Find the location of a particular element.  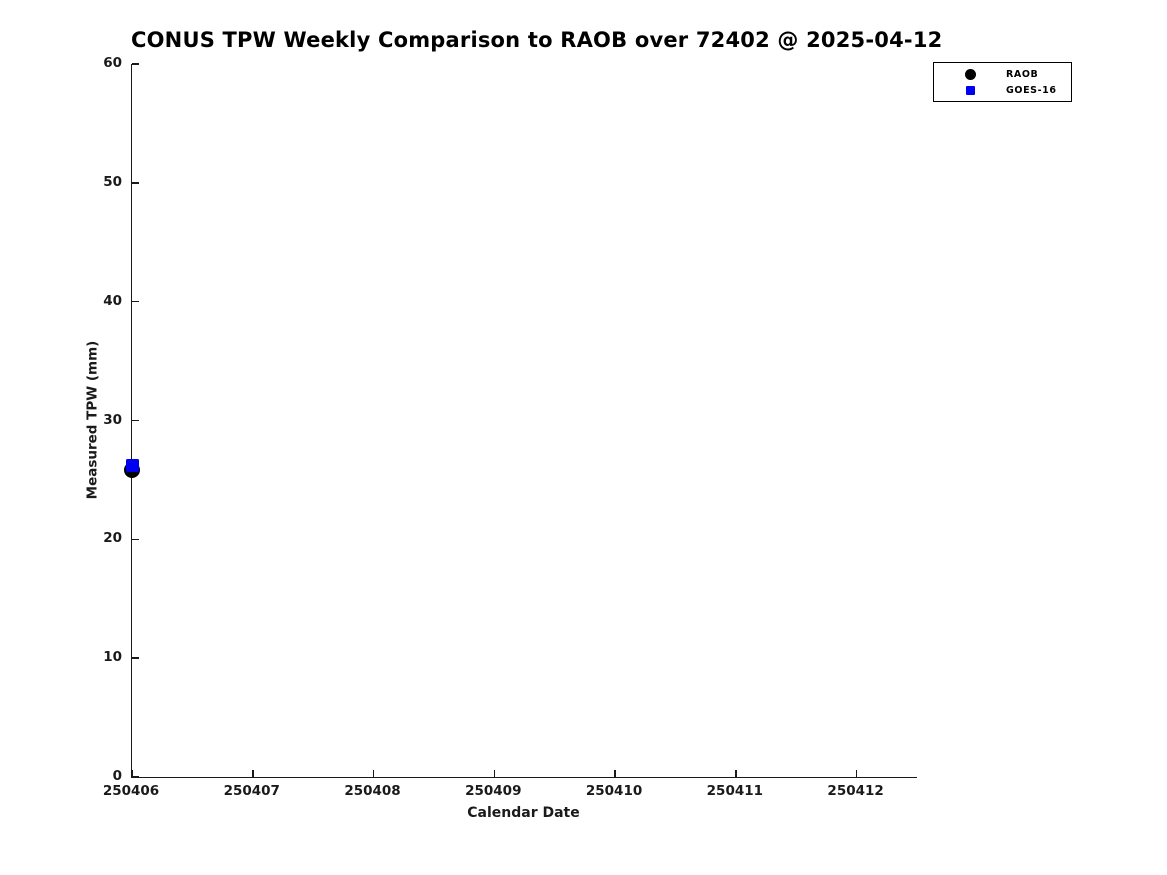

x-tick-label: 250408 is located at coordinates (372, 791).